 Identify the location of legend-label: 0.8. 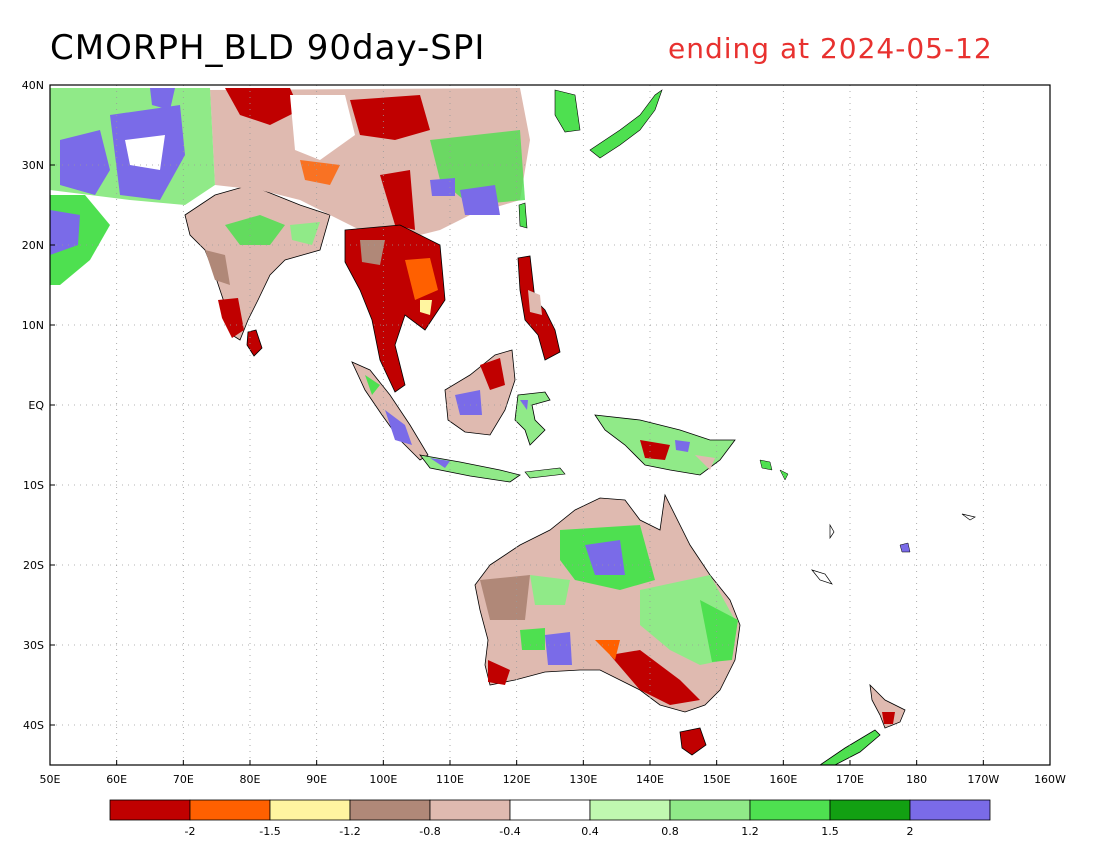
(670, 831).